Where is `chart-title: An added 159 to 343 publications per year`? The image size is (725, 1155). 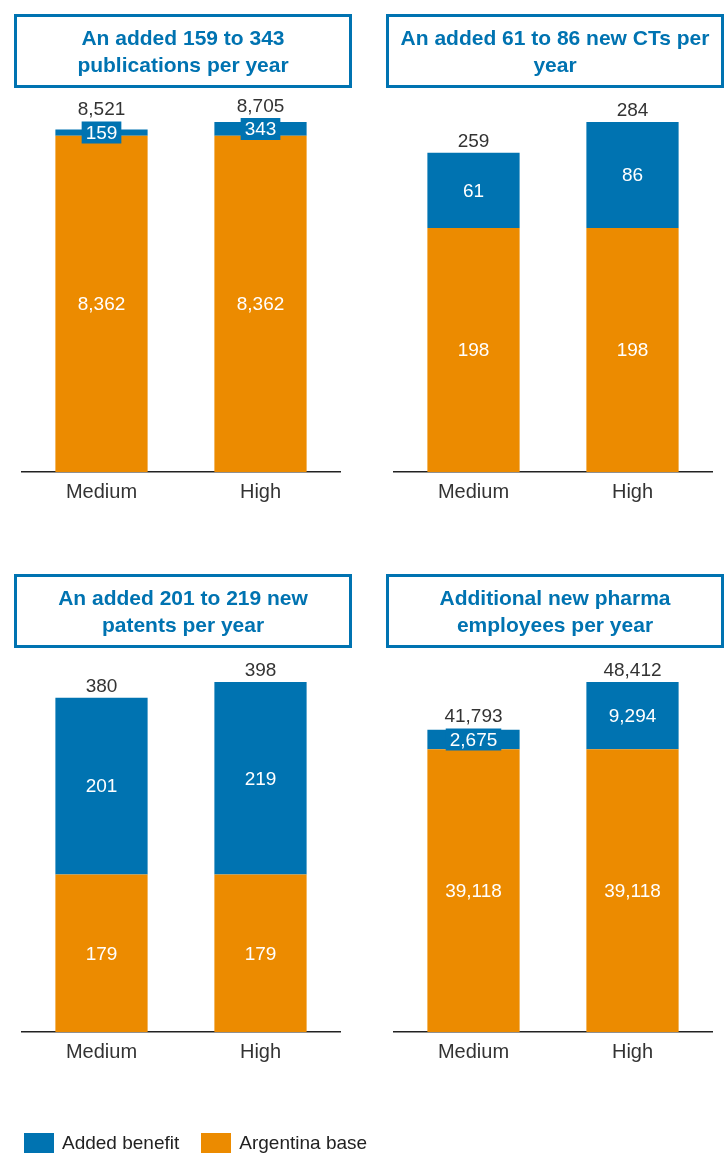
chart-title: An added 159 to 343 publications per year is located at coordinates (183, 51).